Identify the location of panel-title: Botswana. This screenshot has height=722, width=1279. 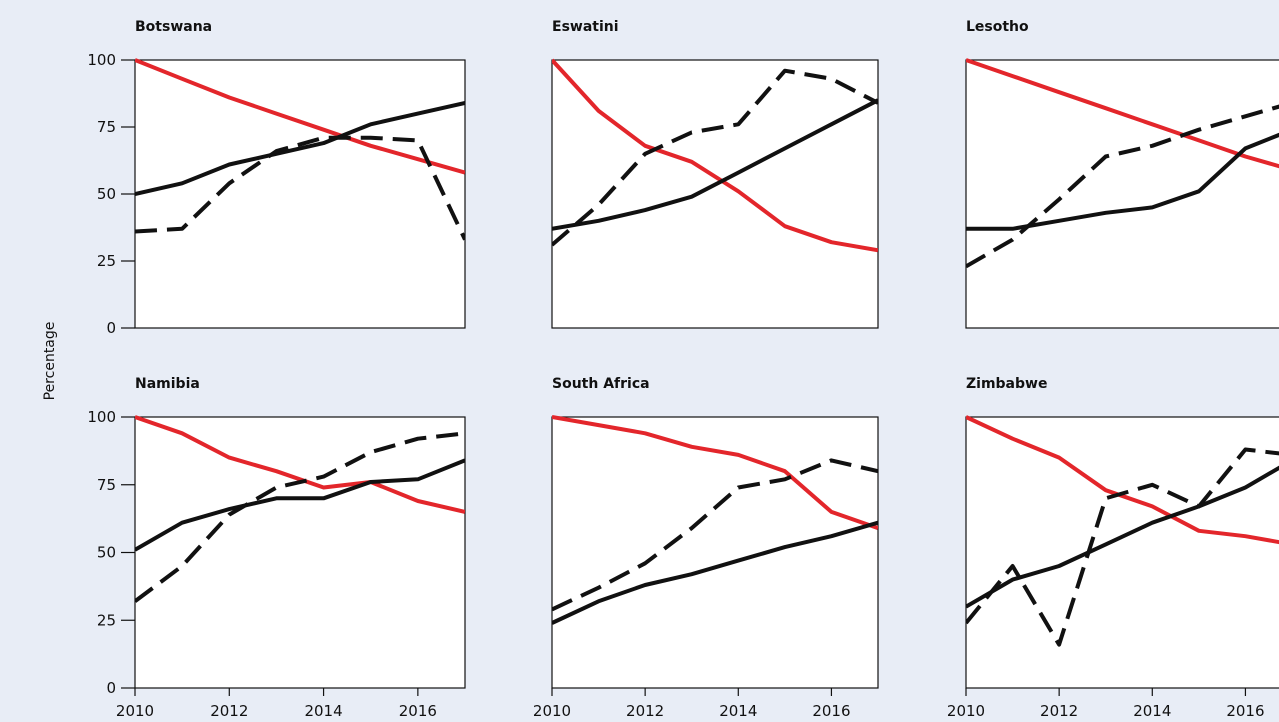
(173, 27).